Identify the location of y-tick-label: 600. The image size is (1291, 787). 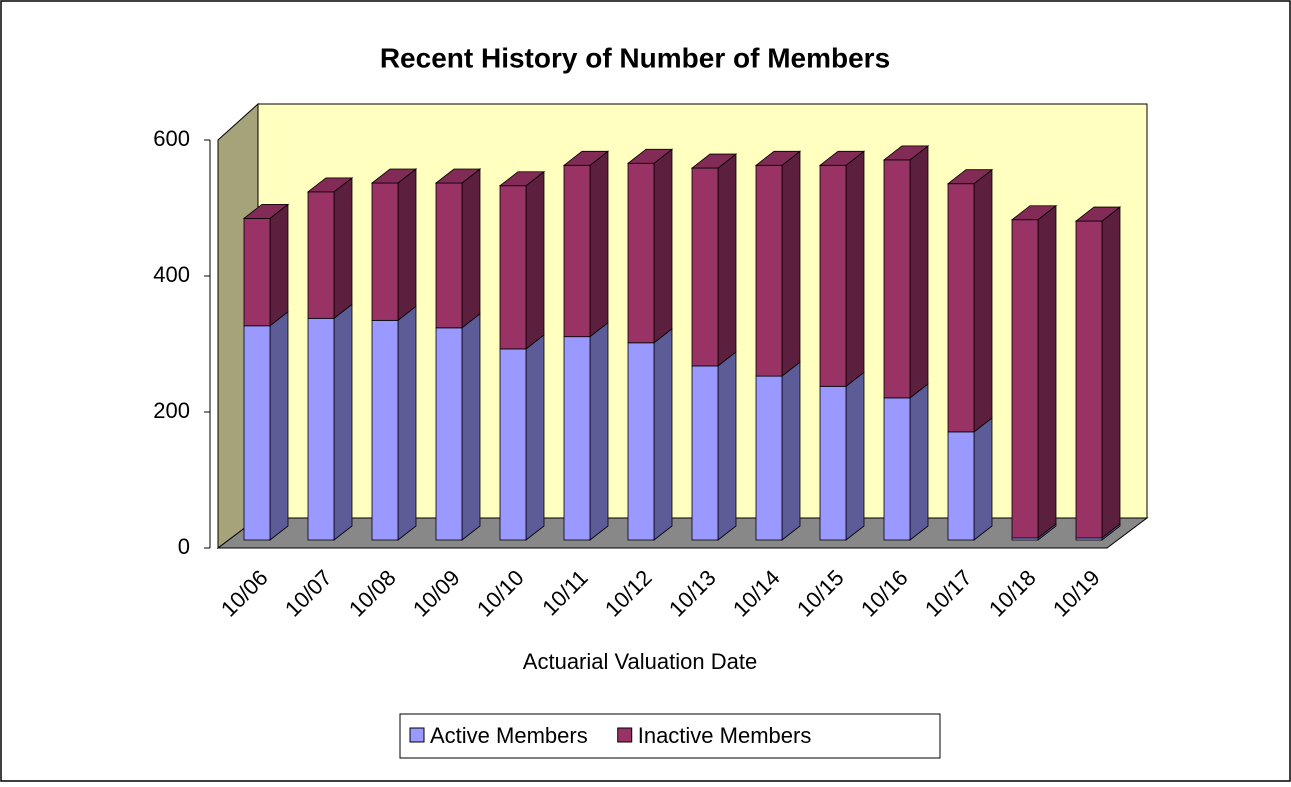
(171, 138).